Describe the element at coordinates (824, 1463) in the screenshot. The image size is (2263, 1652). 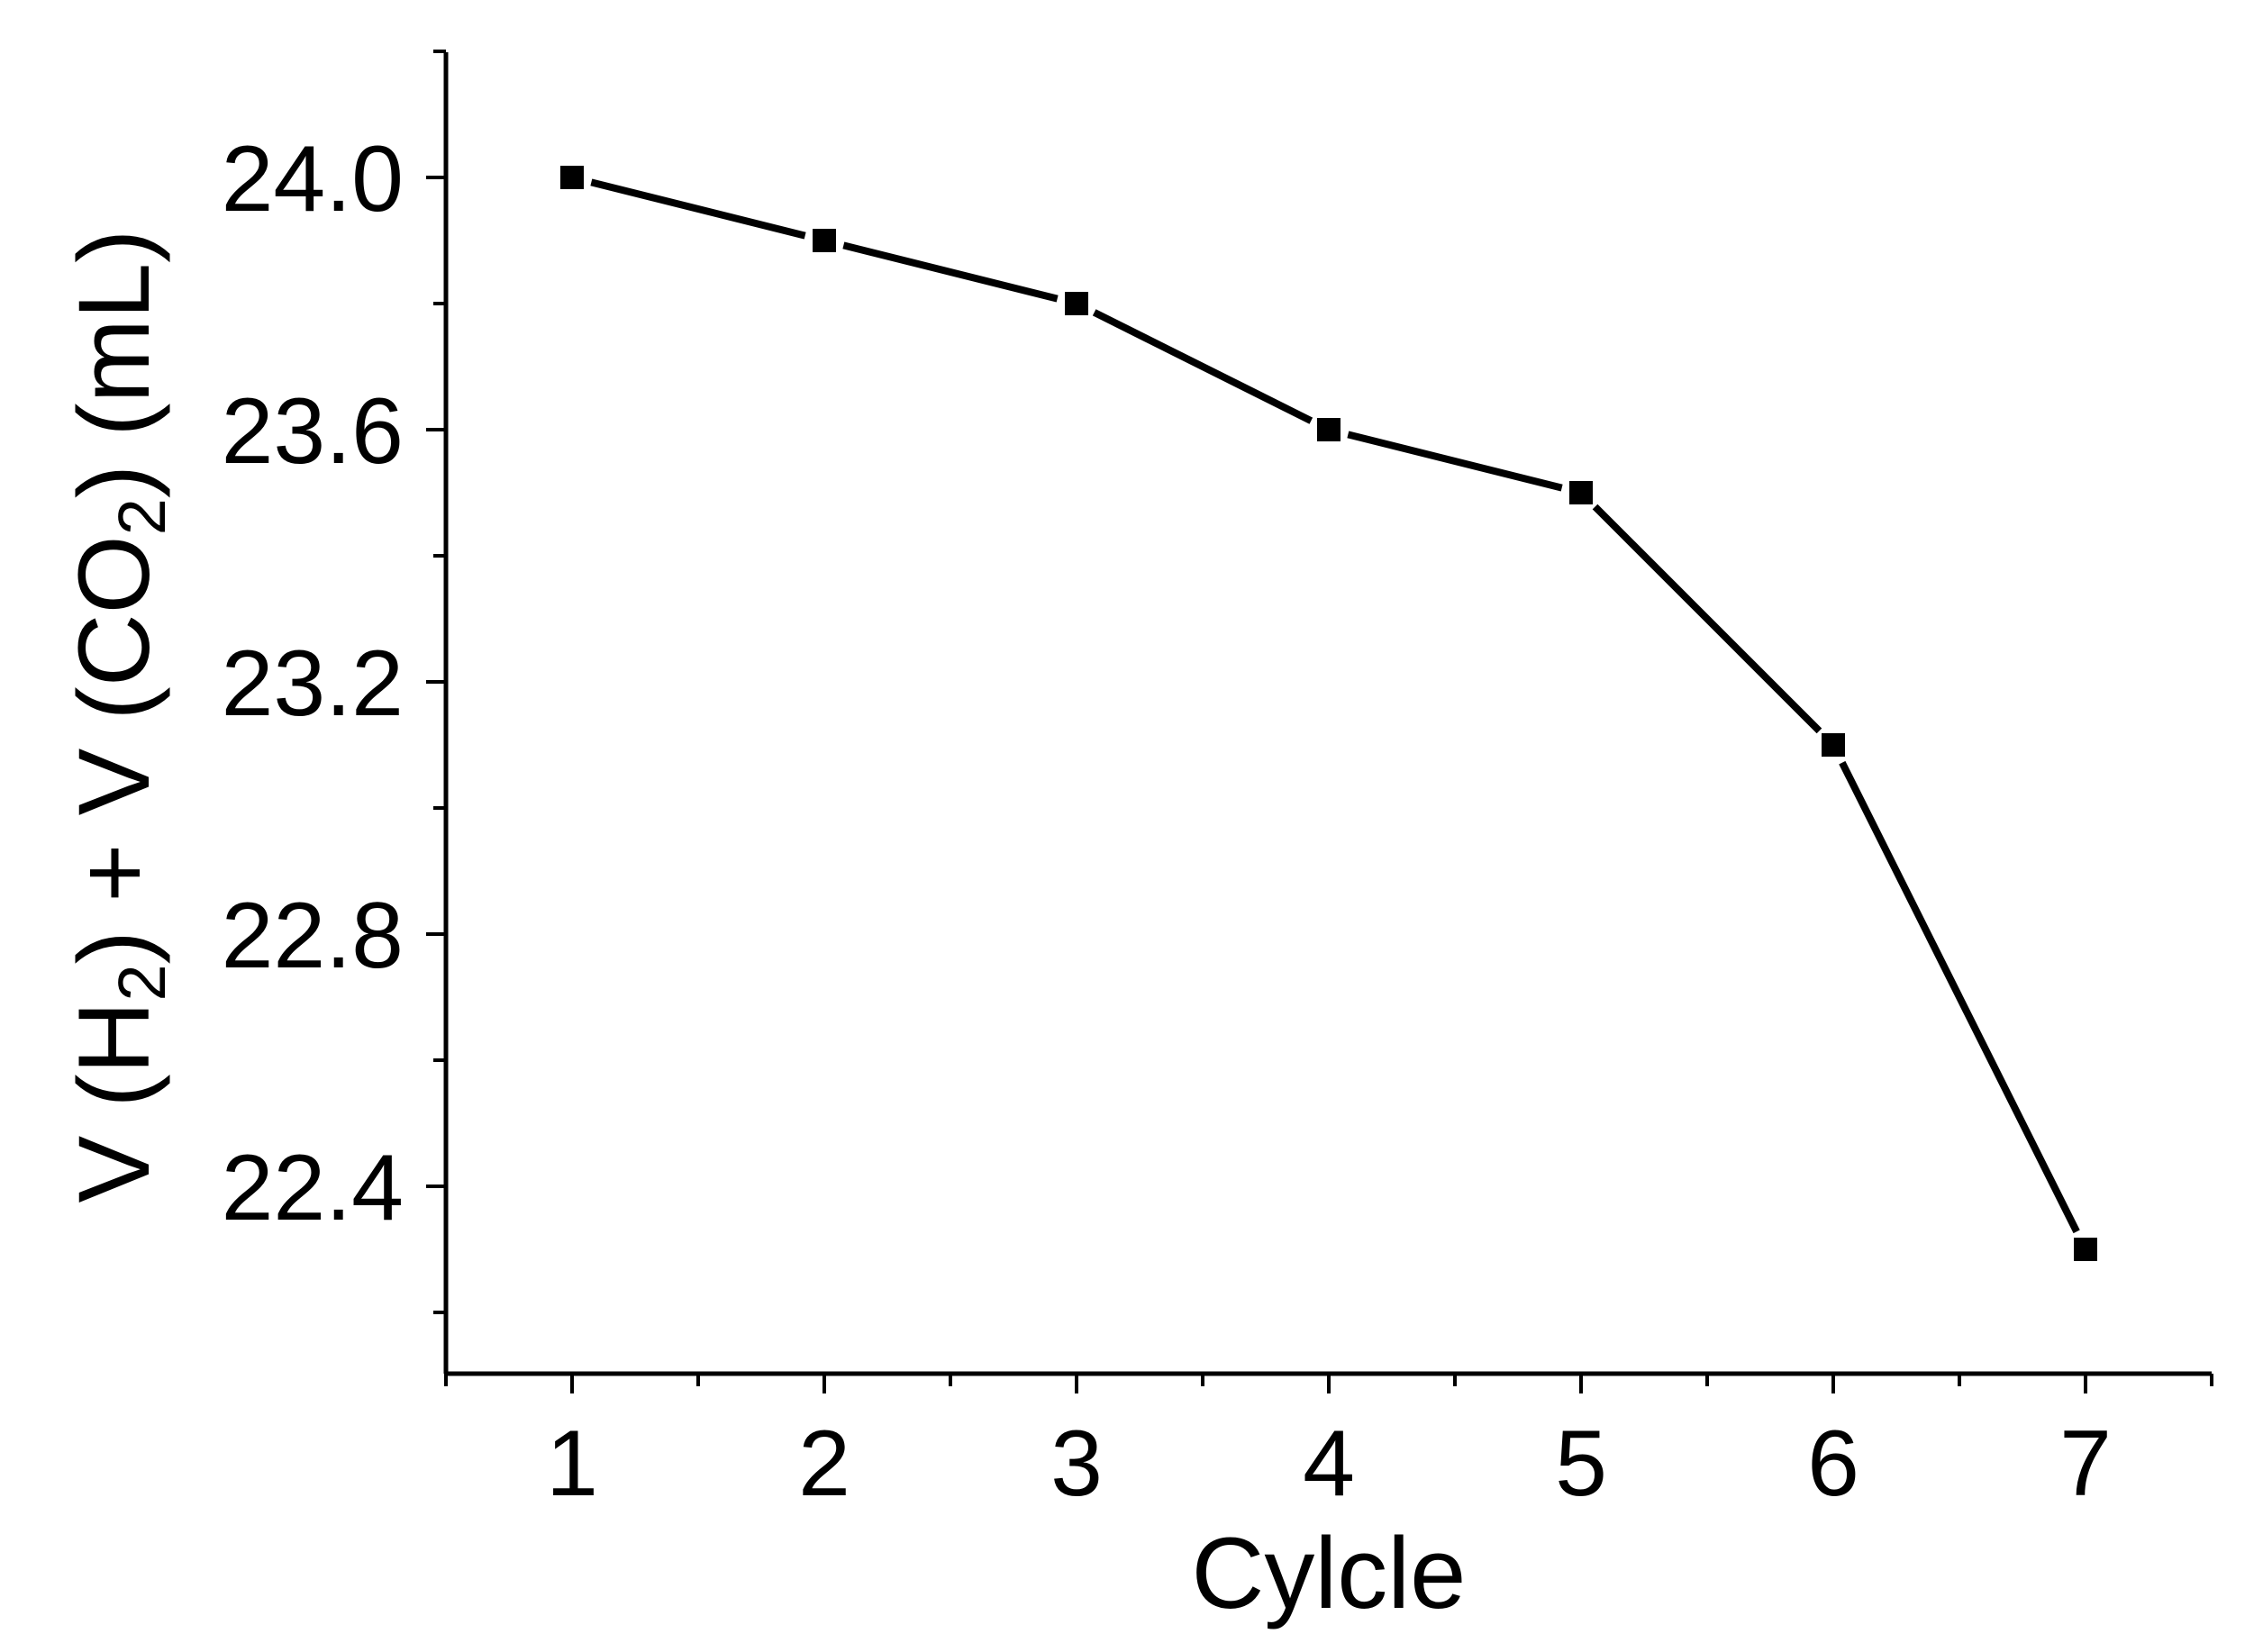
I see `x-tick-label: 2` at that location.